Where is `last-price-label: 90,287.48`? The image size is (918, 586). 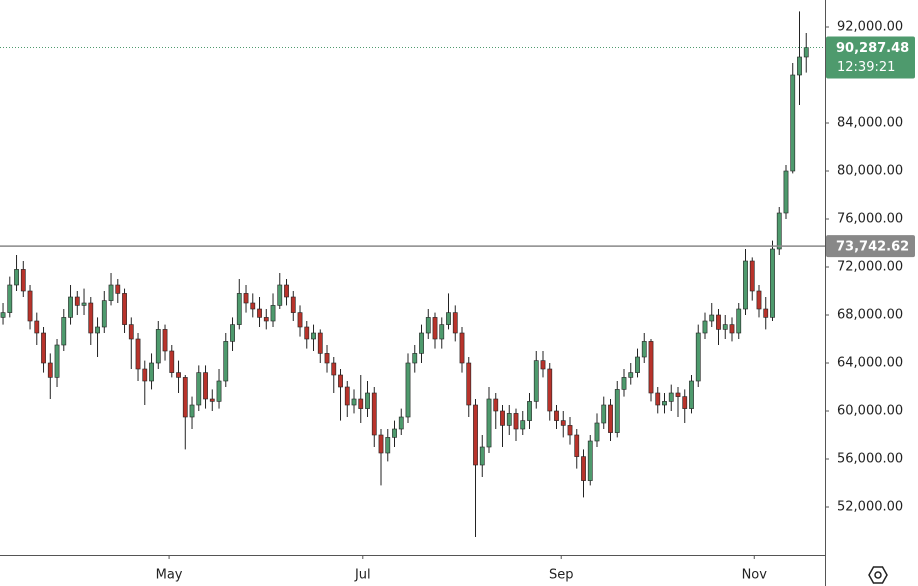
last-price-label: 90,287.48 is located at coordinates (872, 48).